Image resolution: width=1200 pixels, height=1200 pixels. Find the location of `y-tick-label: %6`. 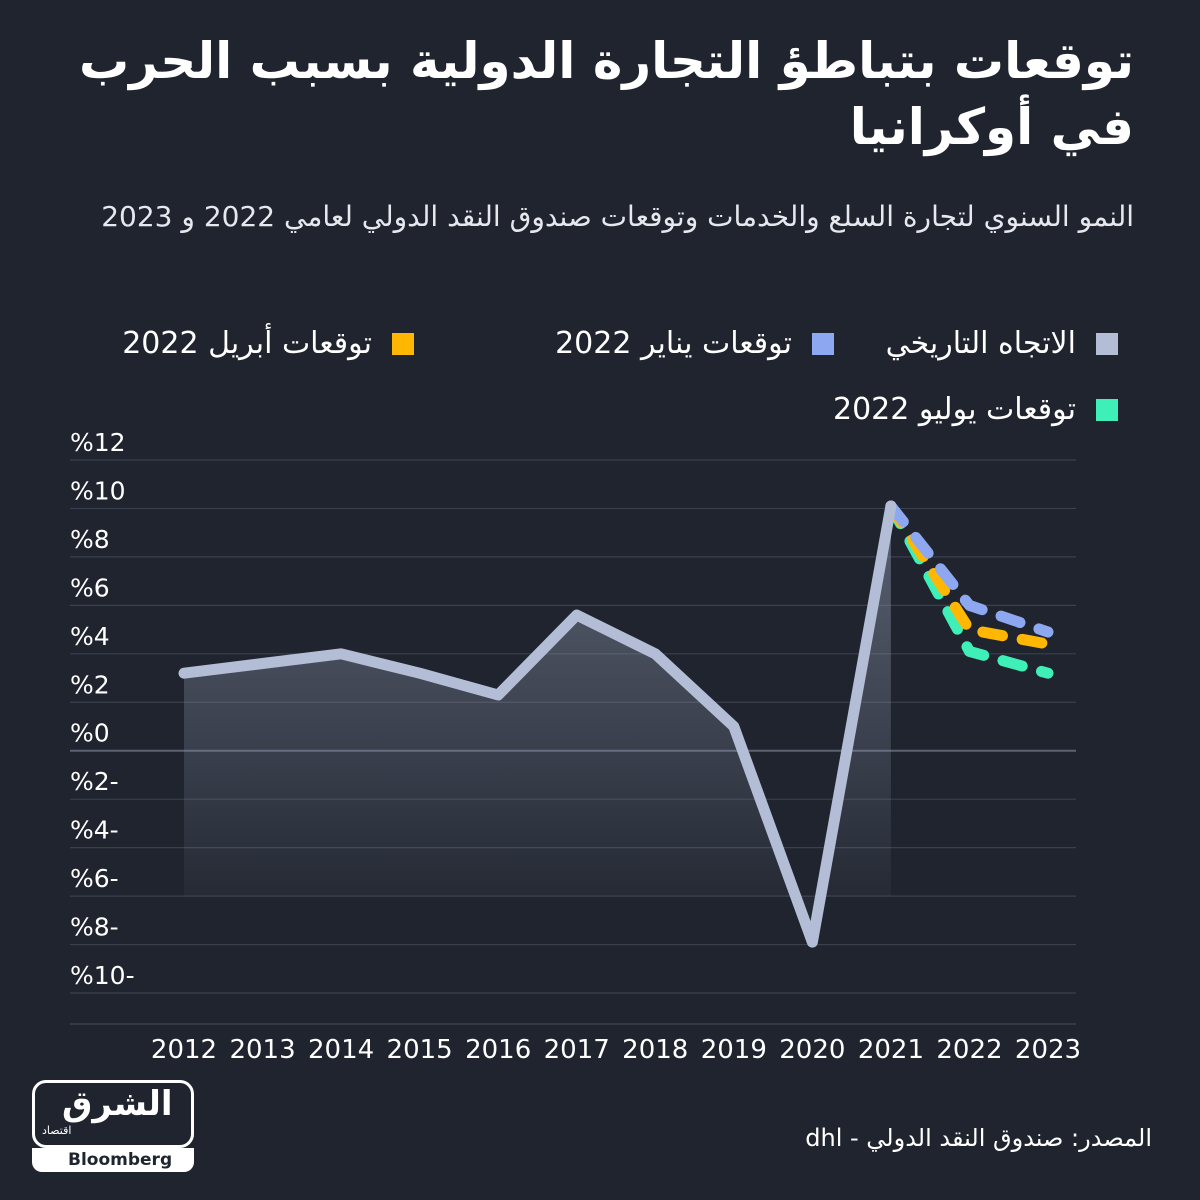

y-tick-label: %6 is located at coordinates (90, 587).